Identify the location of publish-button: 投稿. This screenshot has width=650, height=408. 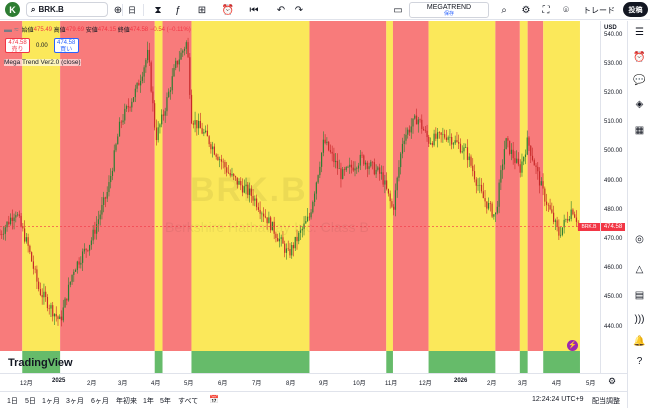
(635, 9).